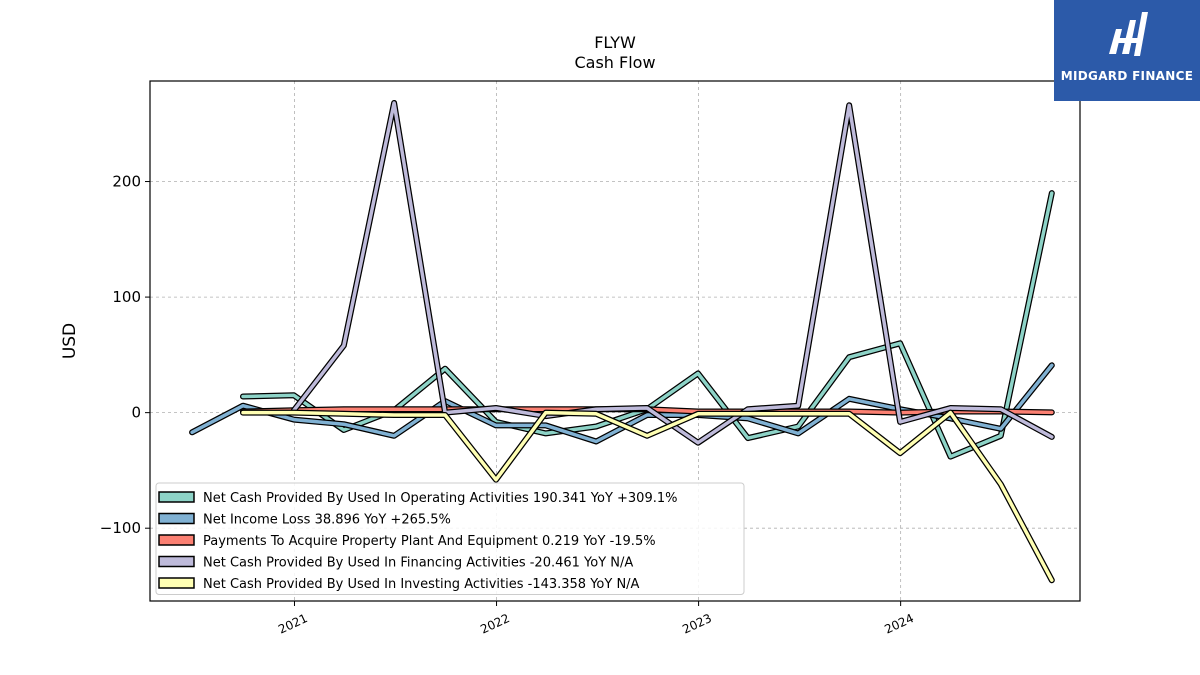 The width and height of the screenshot is (1200, 675). Describe the element at coordinates (293, 624) in the screenshot. I see `x-tick-label: 2021` at that location.